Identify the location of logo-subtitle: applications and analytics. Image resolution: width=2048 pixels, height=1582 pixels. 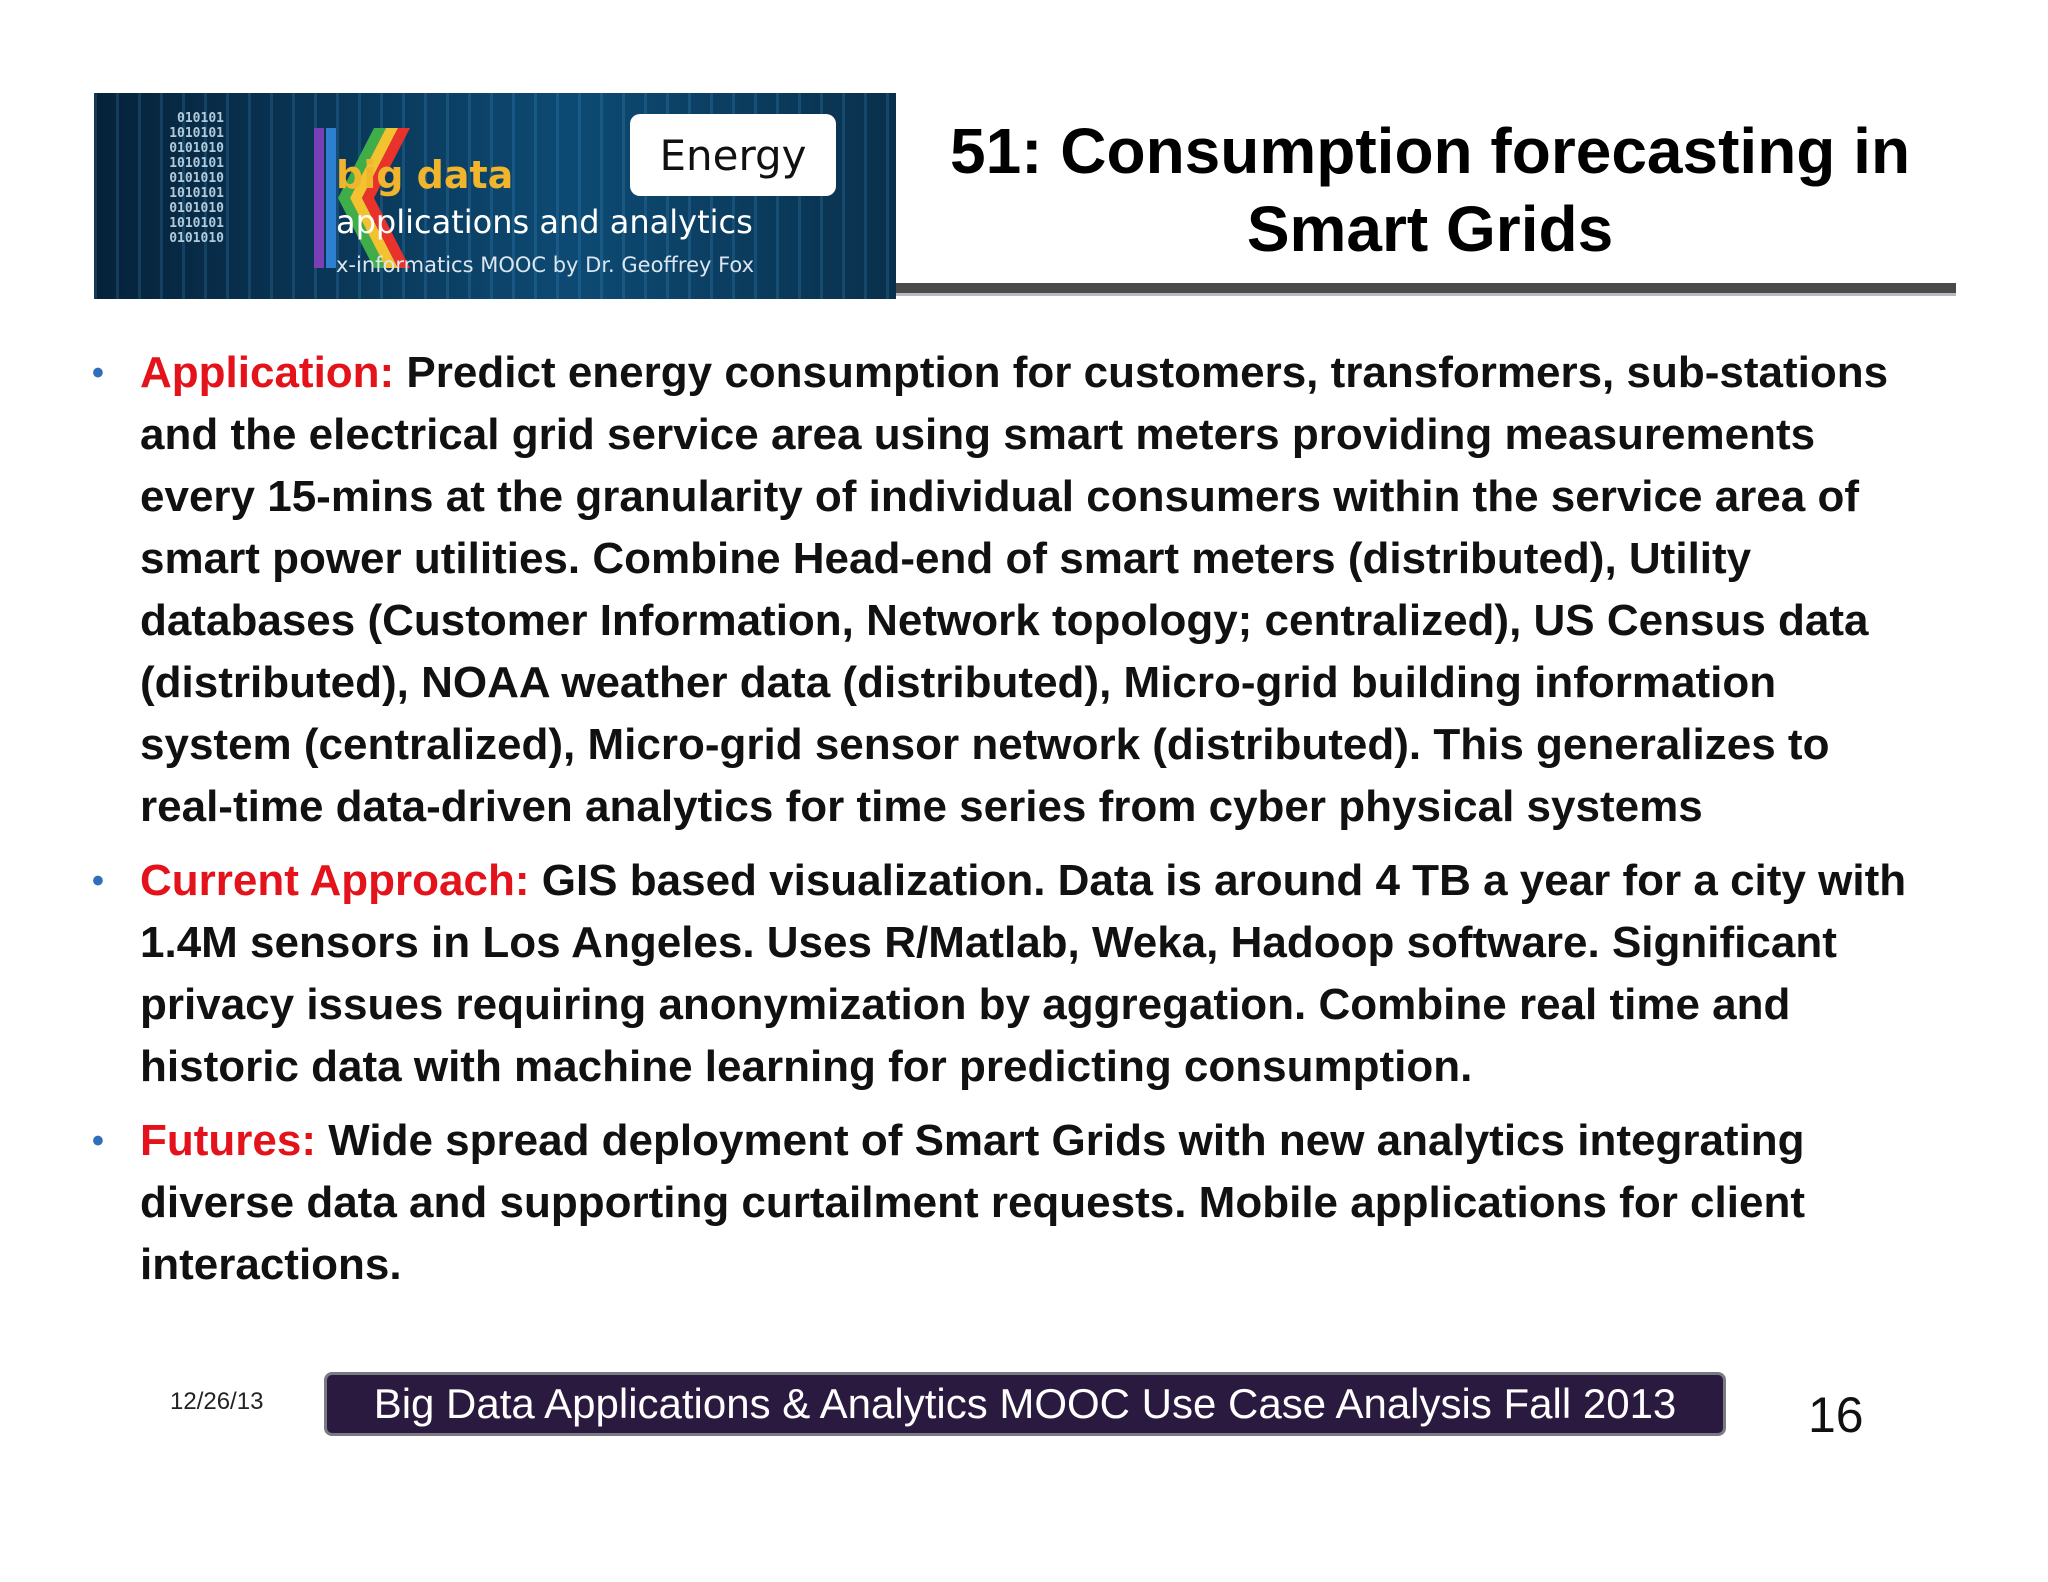
(544, 222).